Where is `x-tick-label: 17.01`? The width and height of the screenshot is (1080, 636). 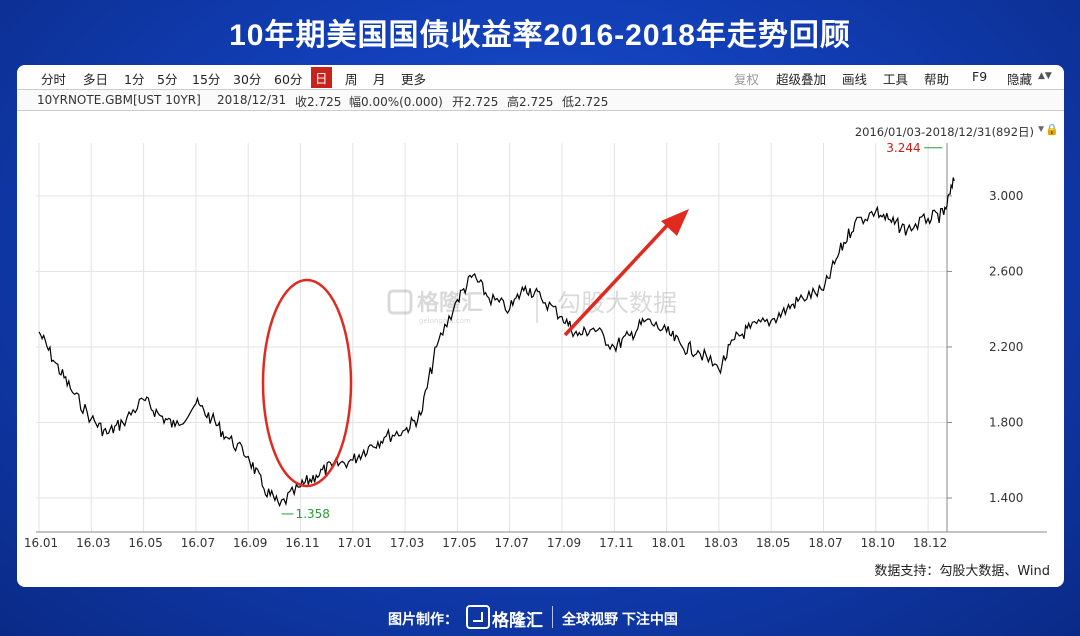
x-tick-label: 17.01 is located at coordinates (355, 543).